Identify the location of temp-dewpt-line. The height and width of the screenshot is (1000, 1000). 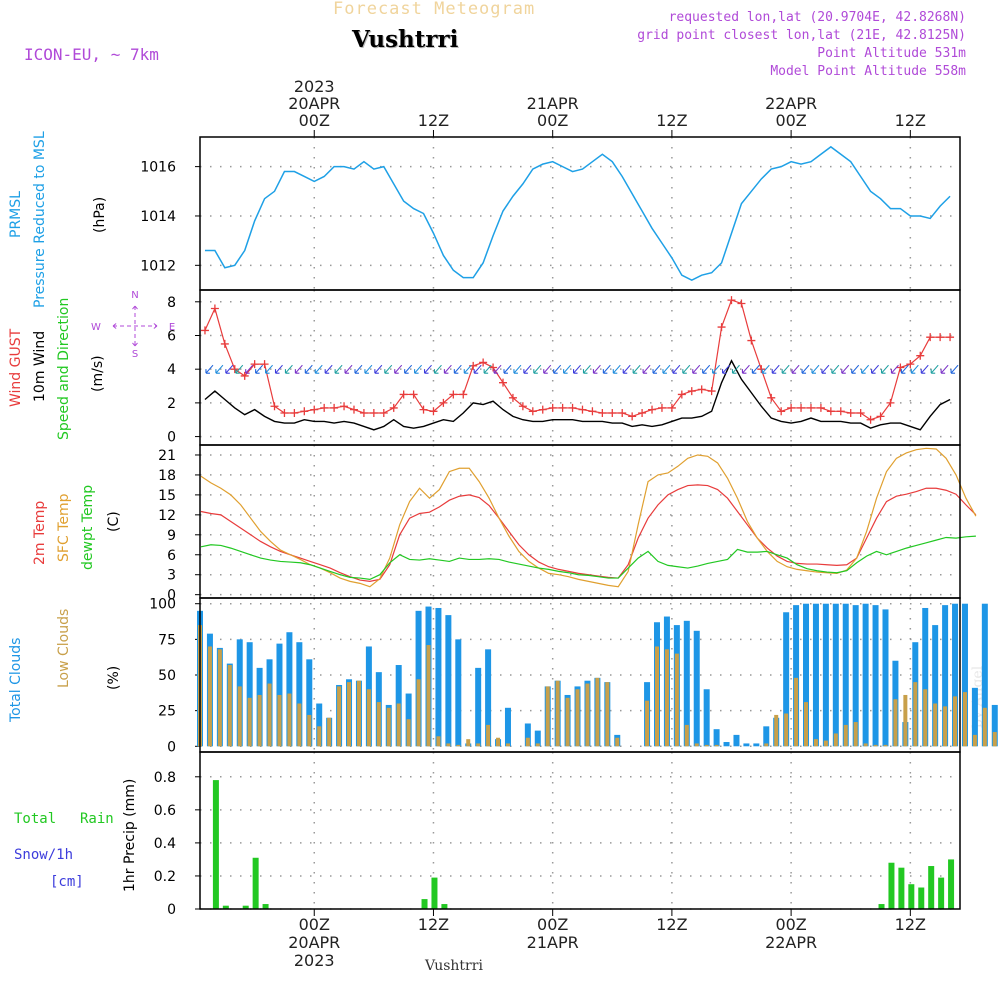
(588, 557).